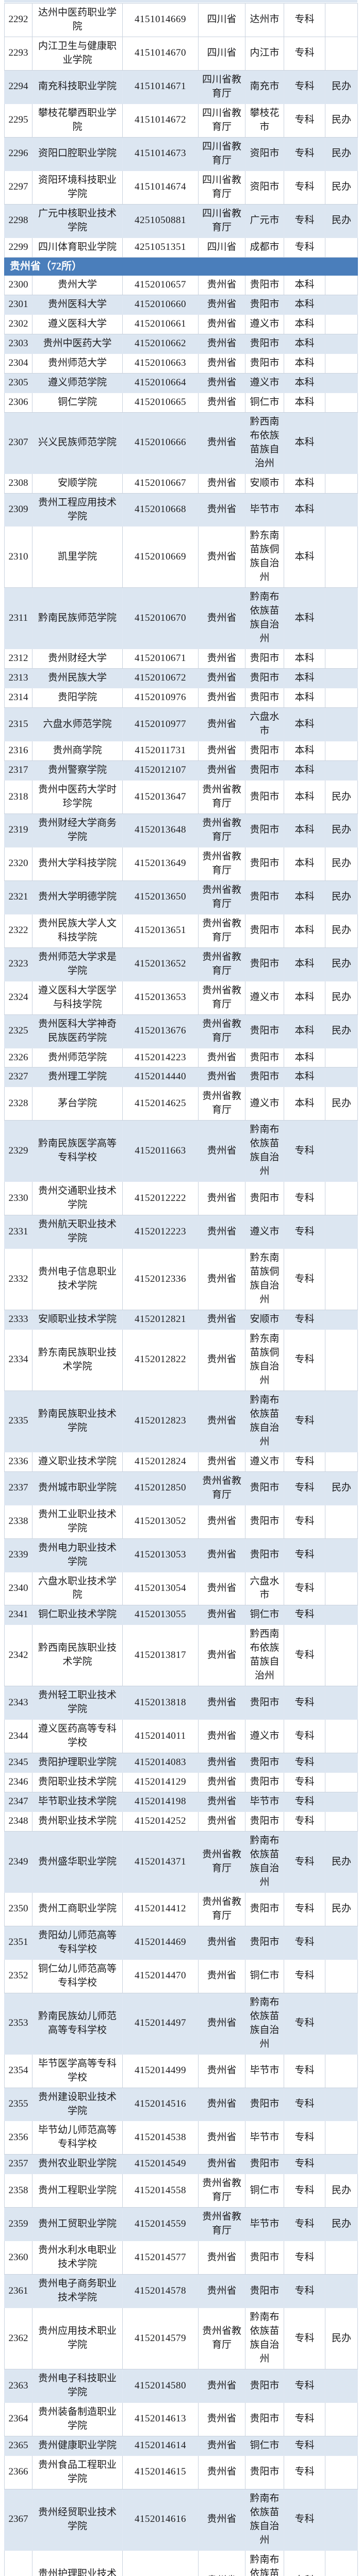  What do you see at coordinates (77, 770) in the screenshot?
I see `cell-school-name: 贵州警察学院` at bounding box center [77, 770].